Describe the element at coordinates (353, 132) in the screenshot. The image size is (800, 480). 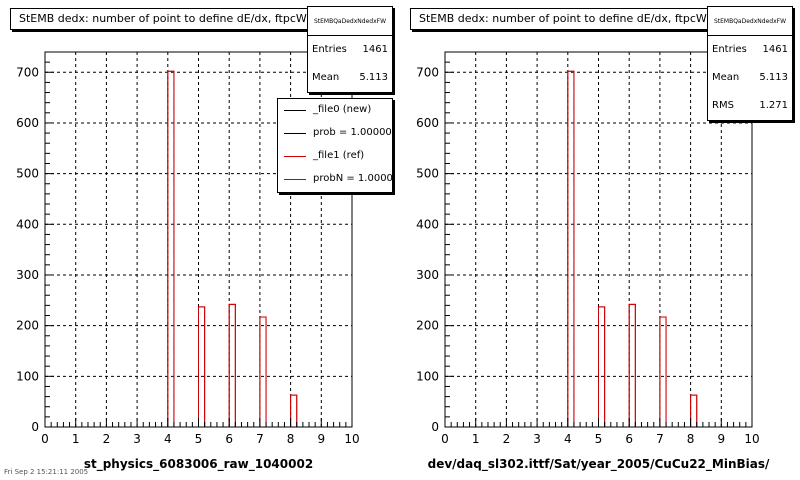
I see `legend-label: prob = 1.000000` at that location.